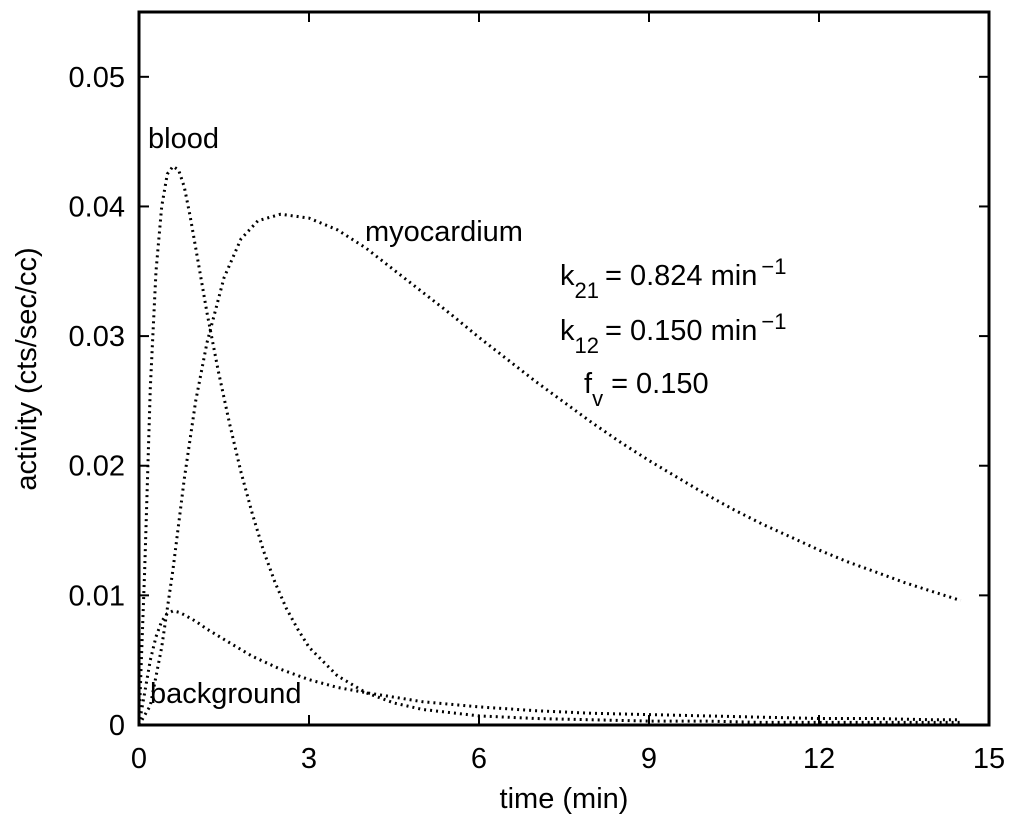 Image resolution: width=1011 pixels, height=816 pixels. I want to click on fv-annotation: fv = 0.150, so click(646, 389).